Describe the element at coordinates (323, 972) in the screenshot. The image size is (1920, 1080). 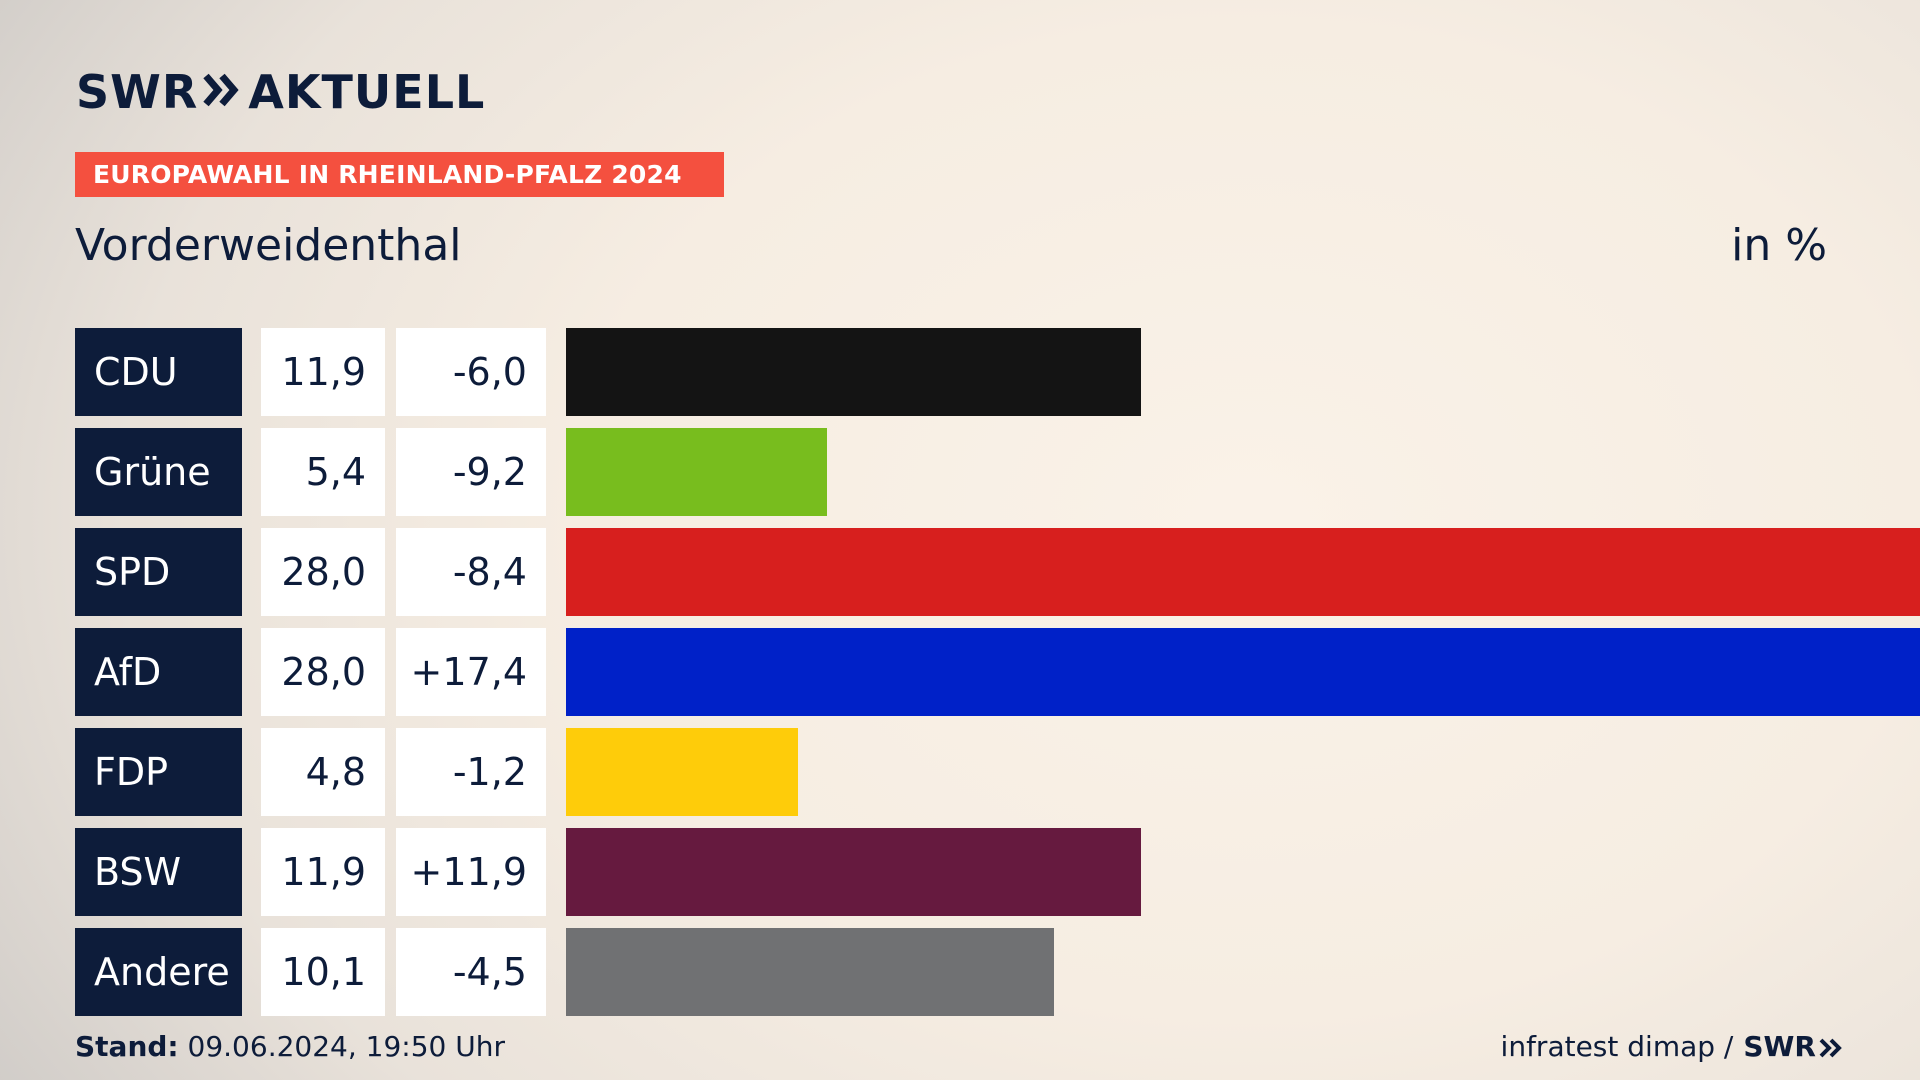
I see `vote-share: 10,1` at that location.